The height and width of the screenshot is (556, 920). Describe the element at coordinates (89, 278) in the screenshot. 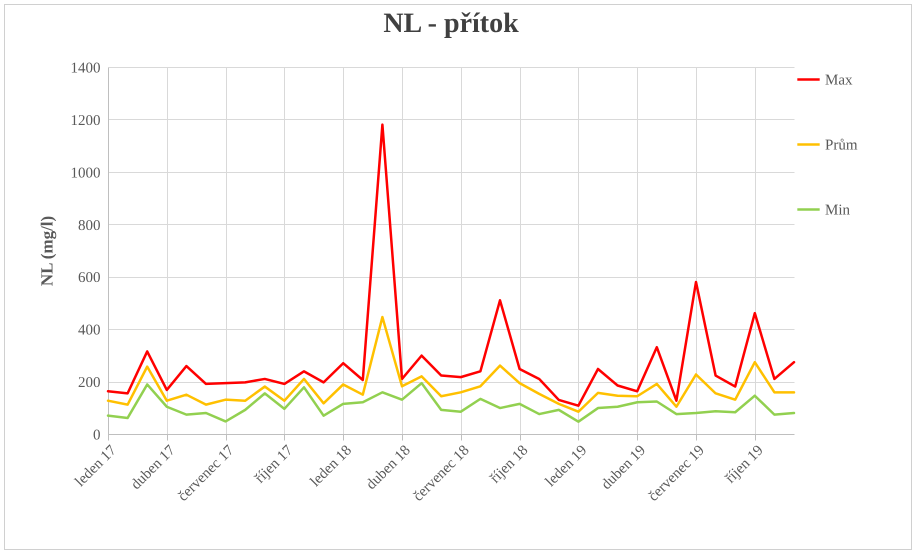

I see `y-tick-label: 600` at that location.